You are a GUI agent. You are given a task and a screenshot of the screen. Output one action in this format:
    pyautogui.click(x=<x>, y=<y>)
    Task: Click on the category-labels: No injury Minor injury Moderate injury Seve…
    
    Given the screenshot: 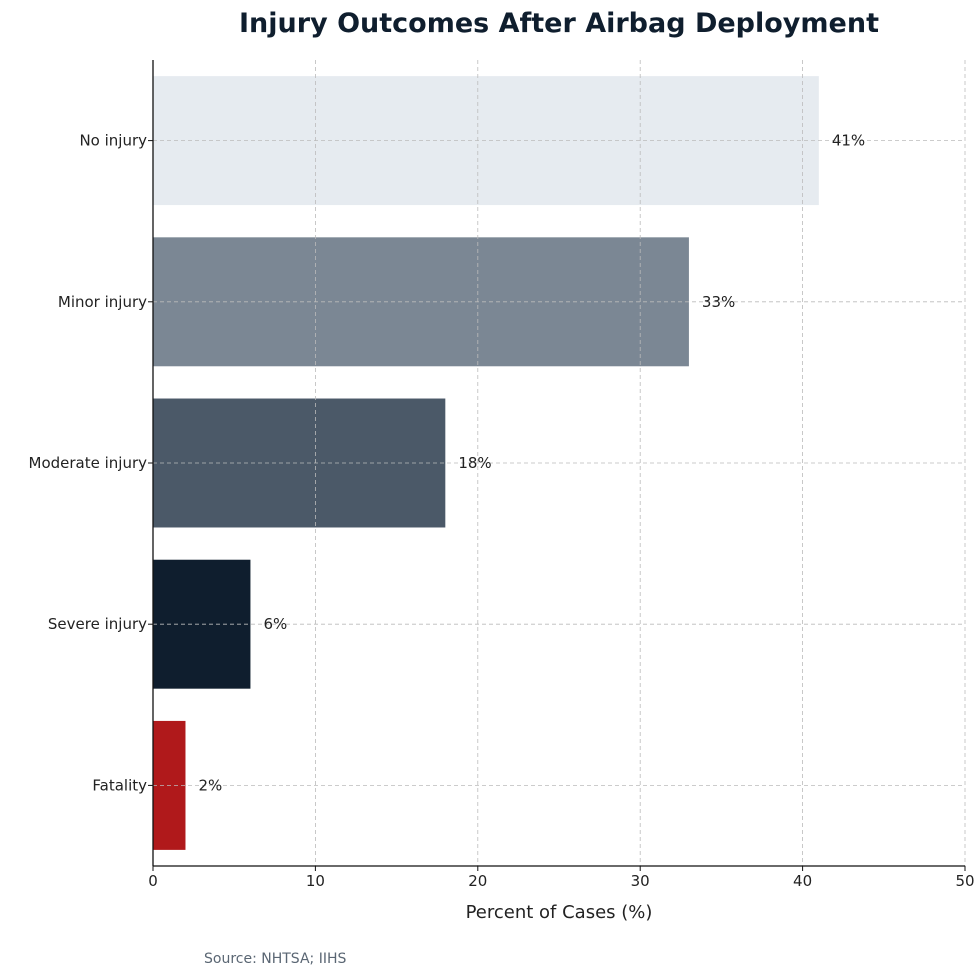 What is the action you would take?
    pyautogui.click(x=91, y=463)
    